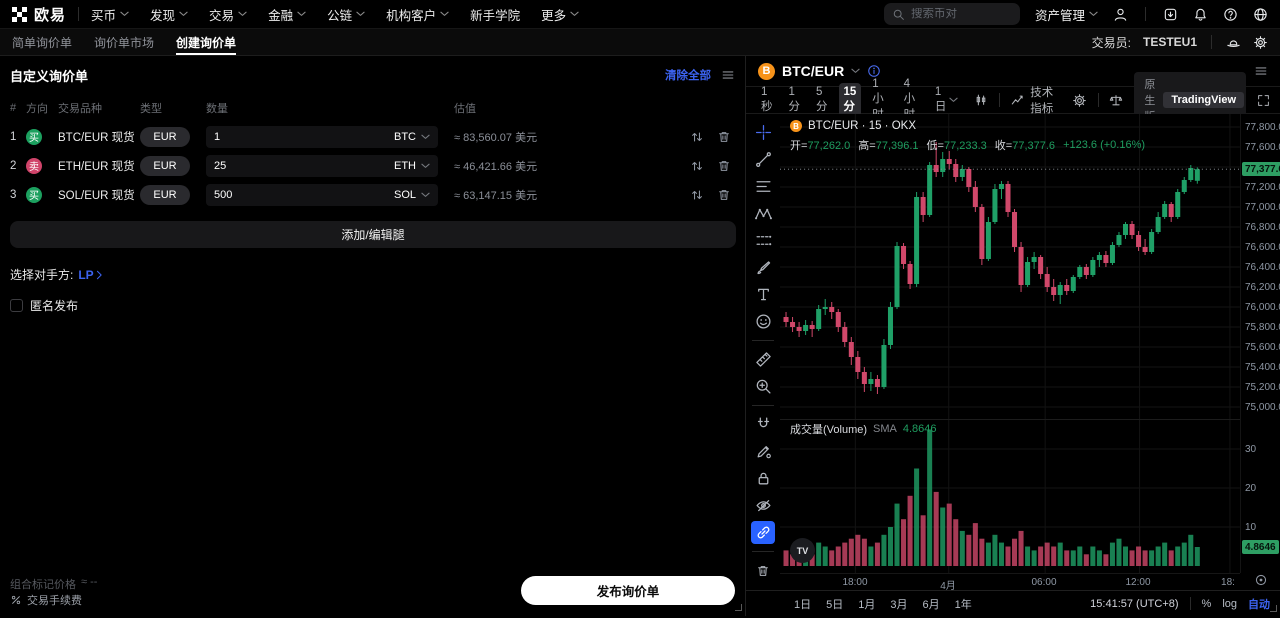 The image size is (1280, 618). I want to click on nav-menu-item: 交易, so click(228, 14).